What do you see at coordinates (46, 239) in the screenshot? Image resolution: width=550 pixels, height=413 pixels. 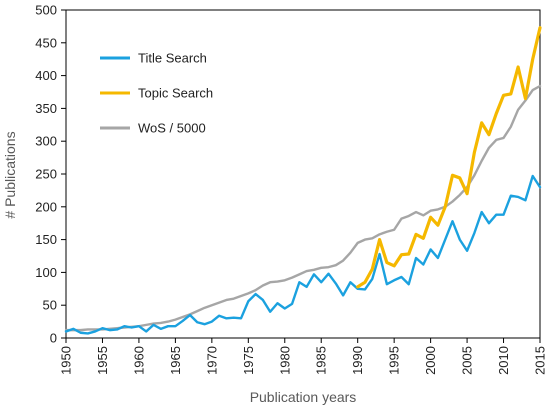 I see `y-tick-label: 150` at bounding box center [46, 239].